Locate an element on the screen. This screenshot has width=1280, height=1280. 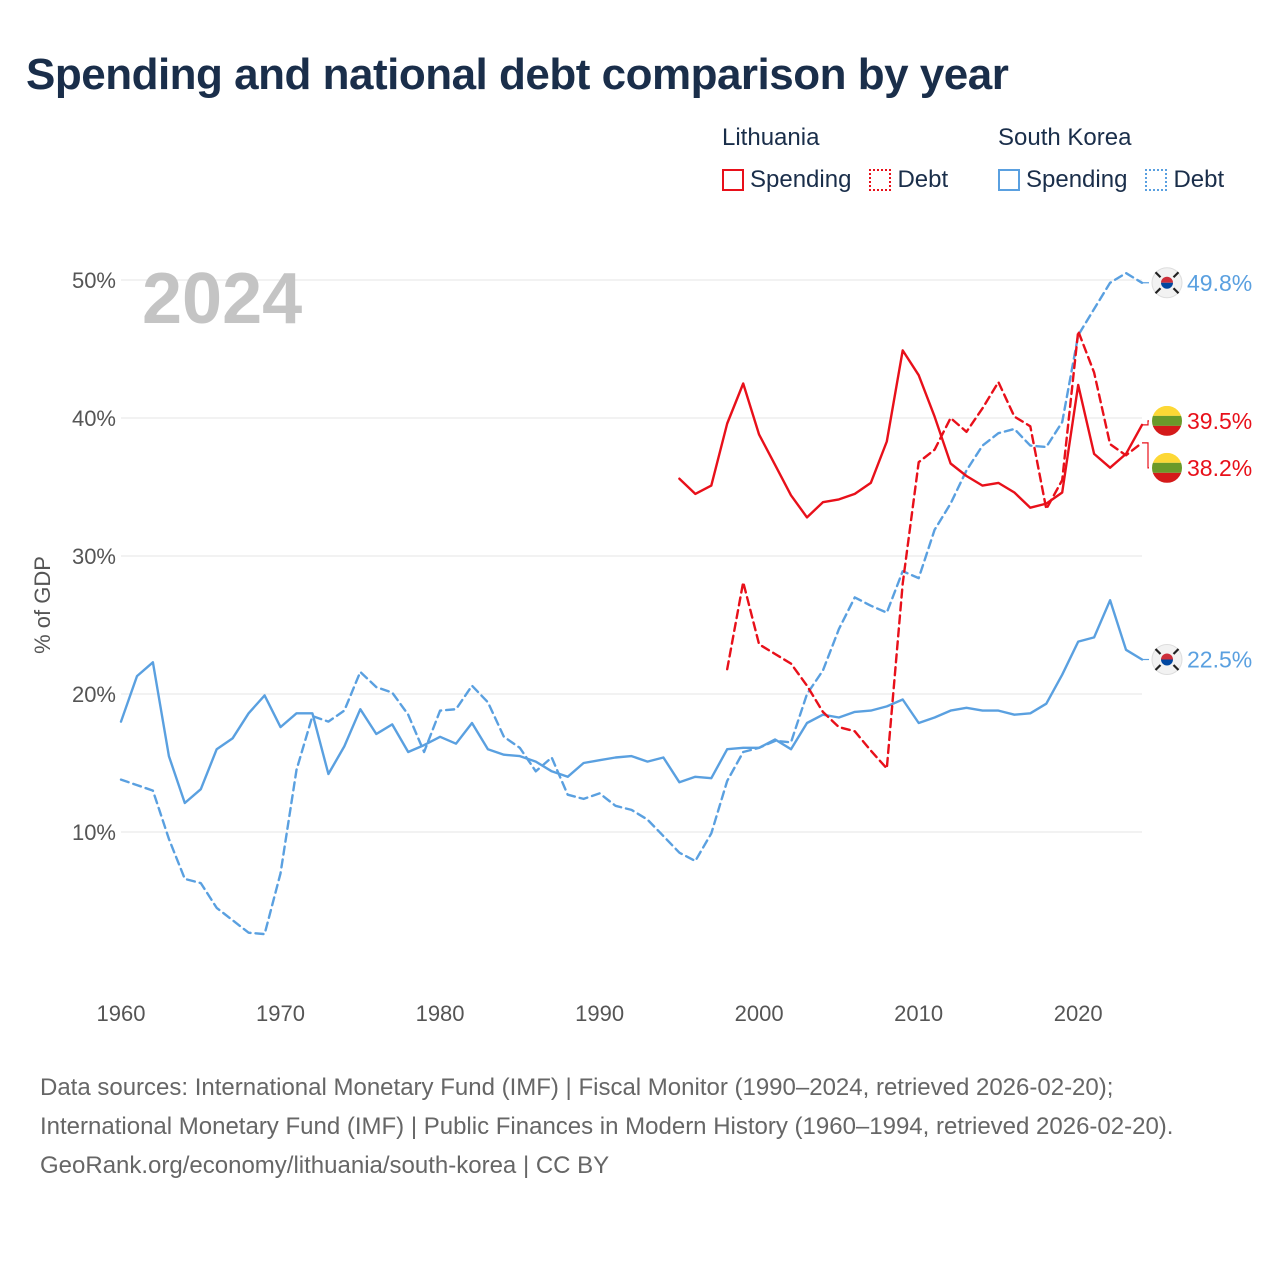
year-watermark: 2024 is located at coordinates (222, 299).